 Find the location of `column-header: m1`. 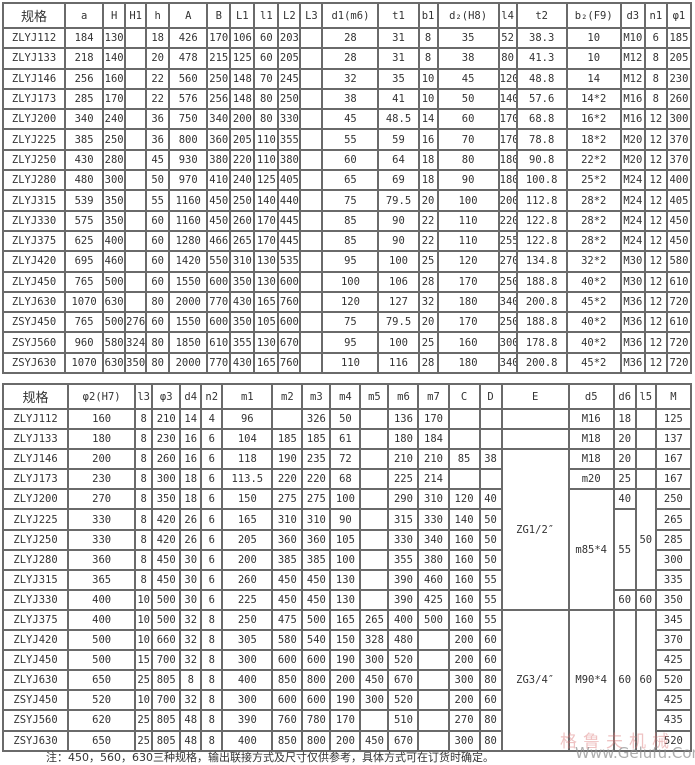

column-header: m1 is located at coordinates (247, 396).